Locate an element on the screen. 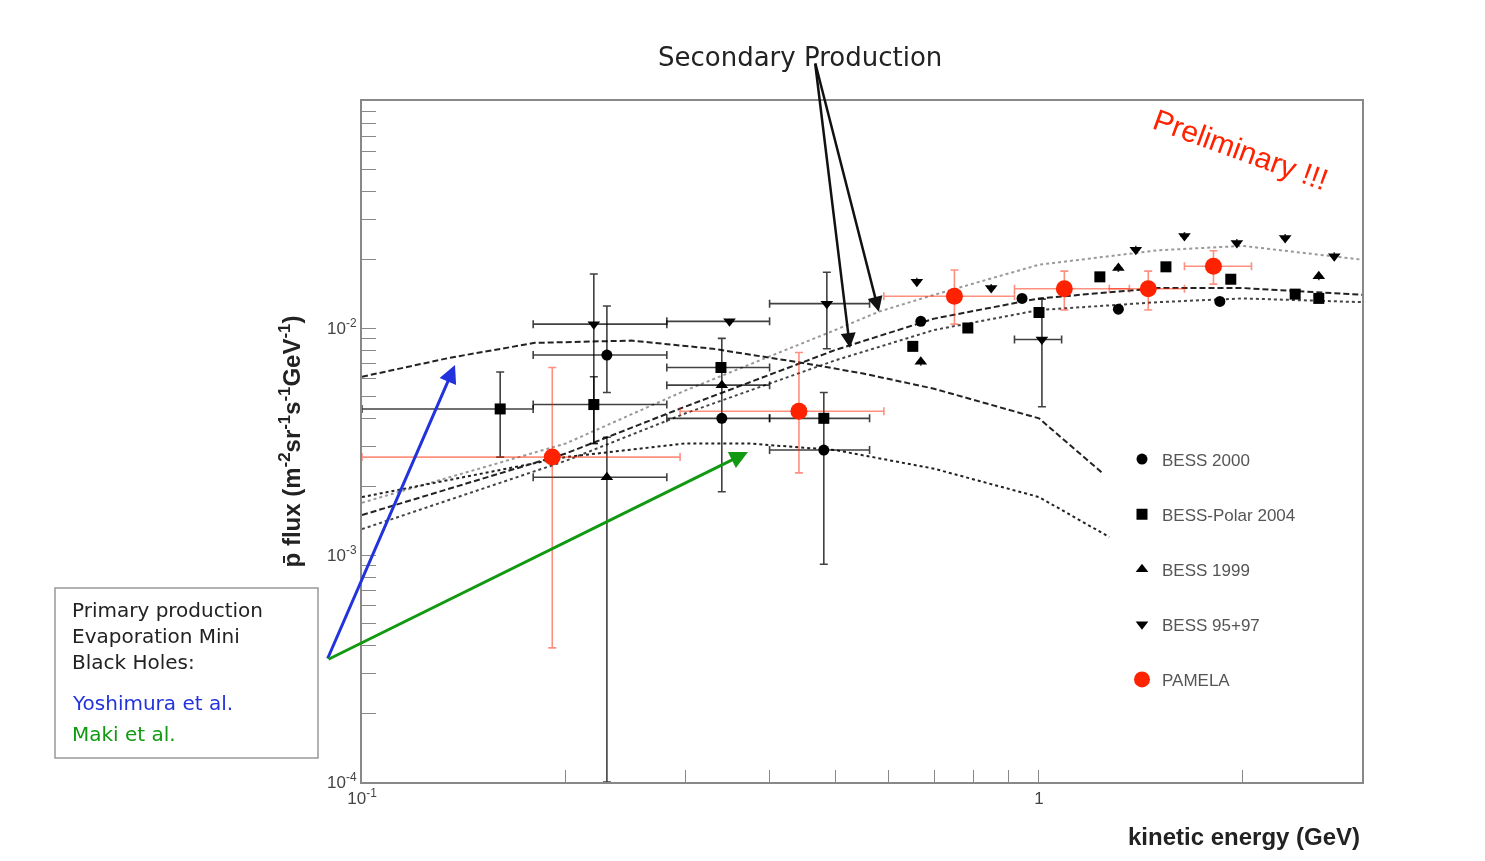 This screenshot has width=1485, height=861. text: Primary production Evaporation Mini Black Holes: is located at coordinates (168, 636).